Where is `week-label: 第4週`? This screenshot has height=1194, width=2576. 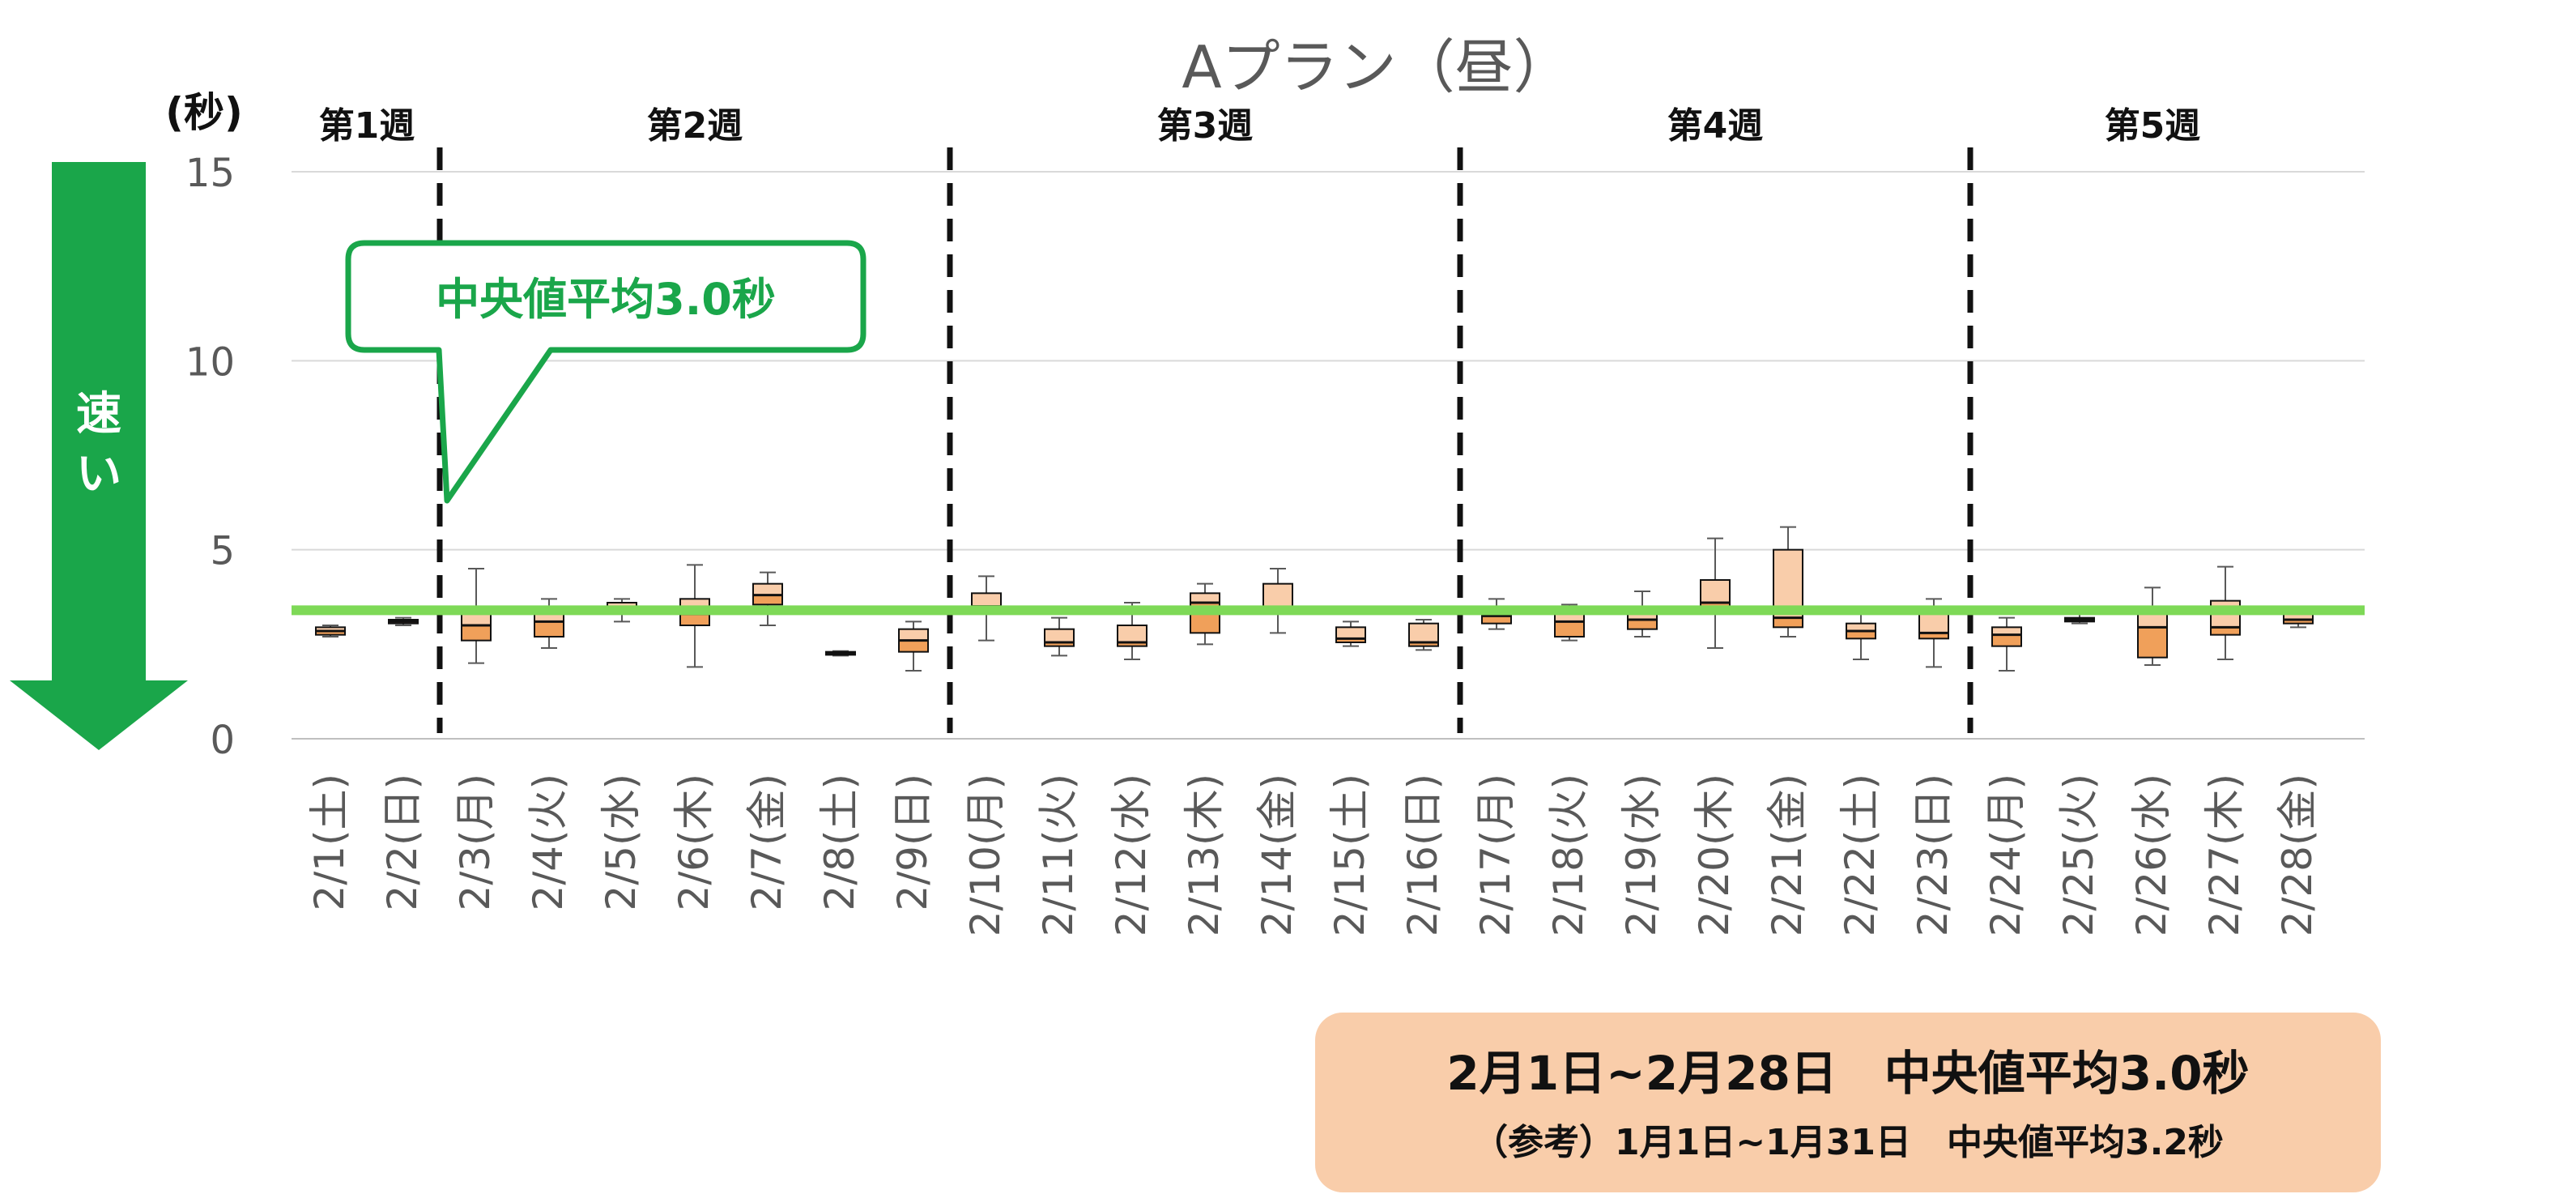 week-label: 第4週 is located at coordinates (1715, 126).